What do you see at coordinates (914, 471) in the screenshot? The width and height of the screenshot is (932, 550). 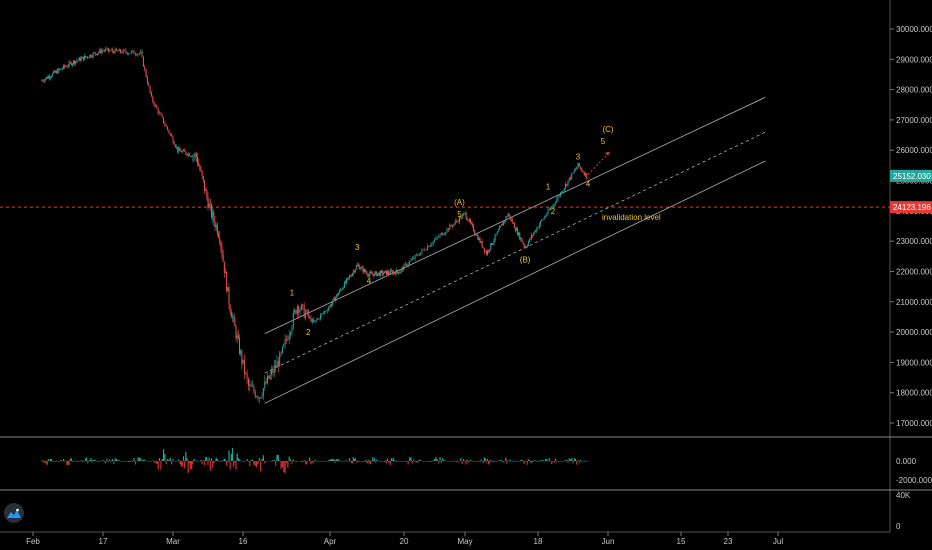 I see `oscillator-axis: 0.000 -2000.000` at bounding box center [914, 471].